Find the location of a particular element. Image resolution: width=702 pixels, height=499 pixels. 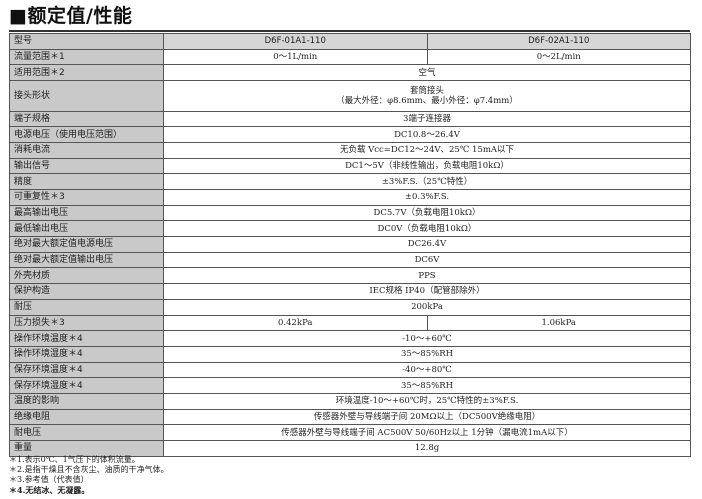

row-label: 外壳材质 is located at coordinates (86, 276).